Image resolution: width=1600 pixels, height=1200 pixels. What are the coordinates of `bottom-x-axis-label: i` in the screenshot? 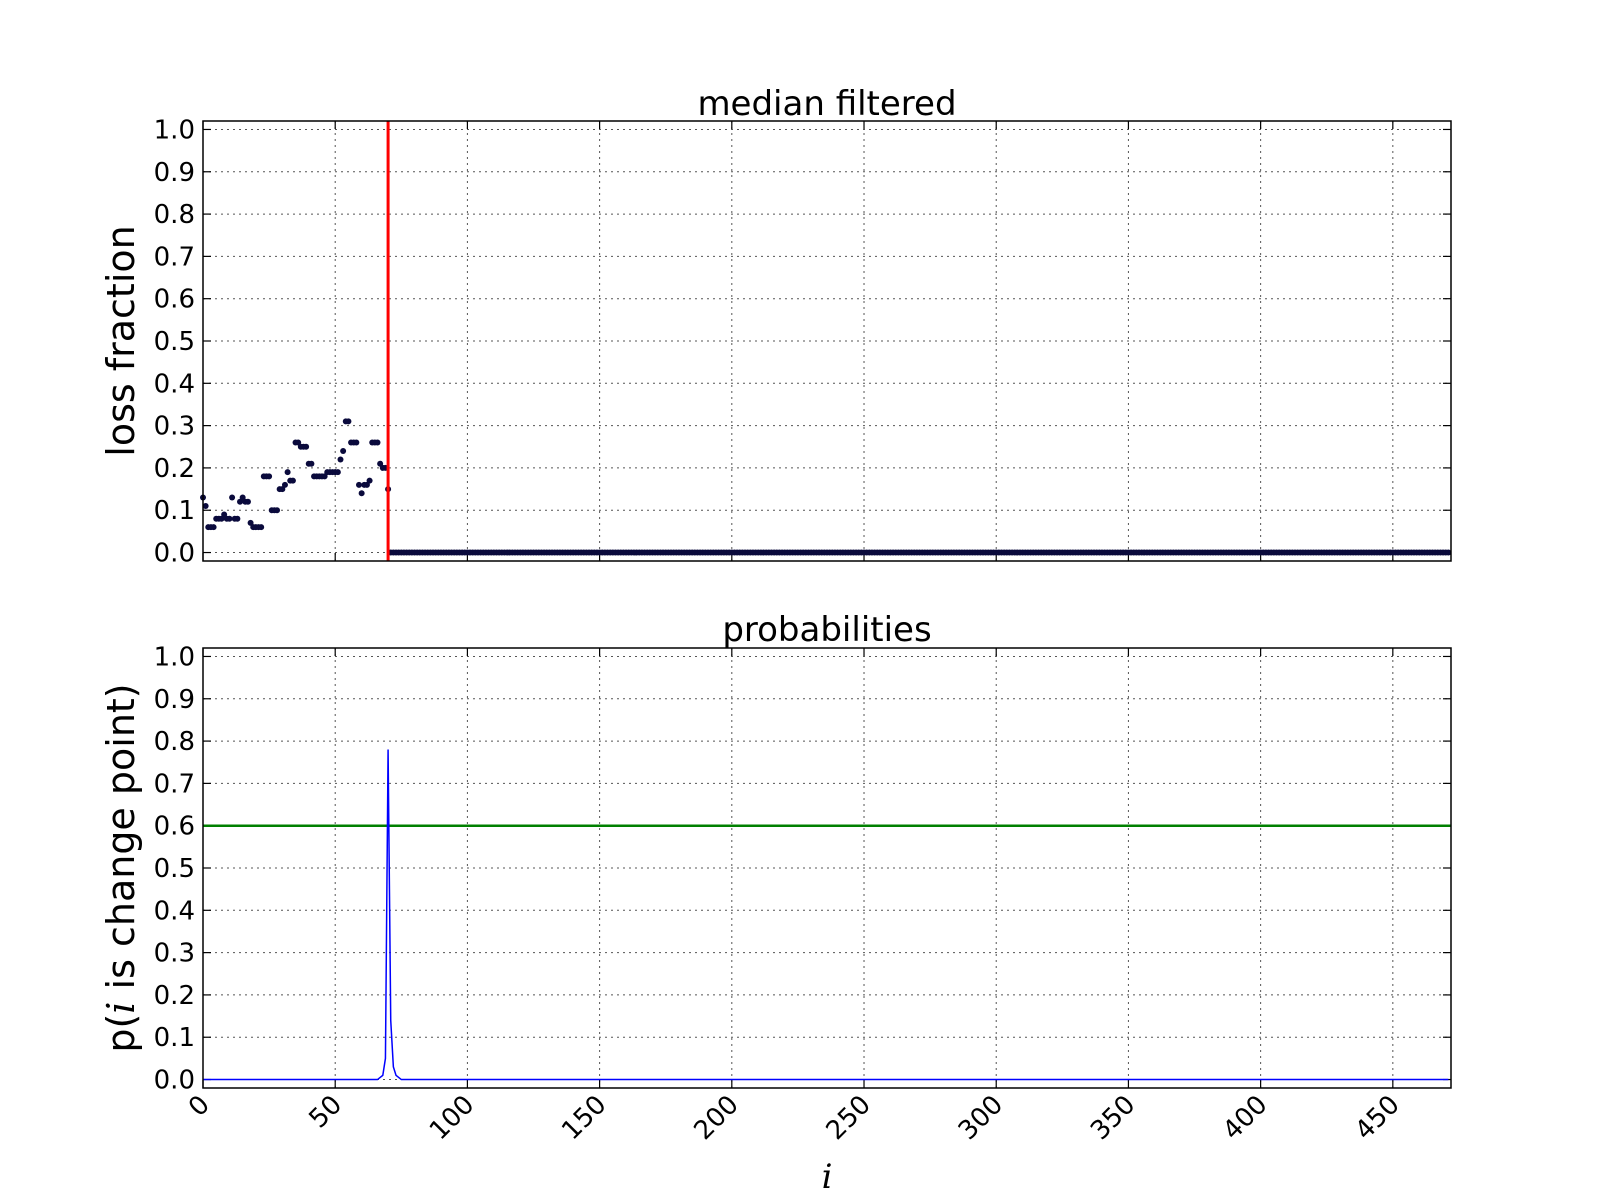 It's located at (827, 1177).